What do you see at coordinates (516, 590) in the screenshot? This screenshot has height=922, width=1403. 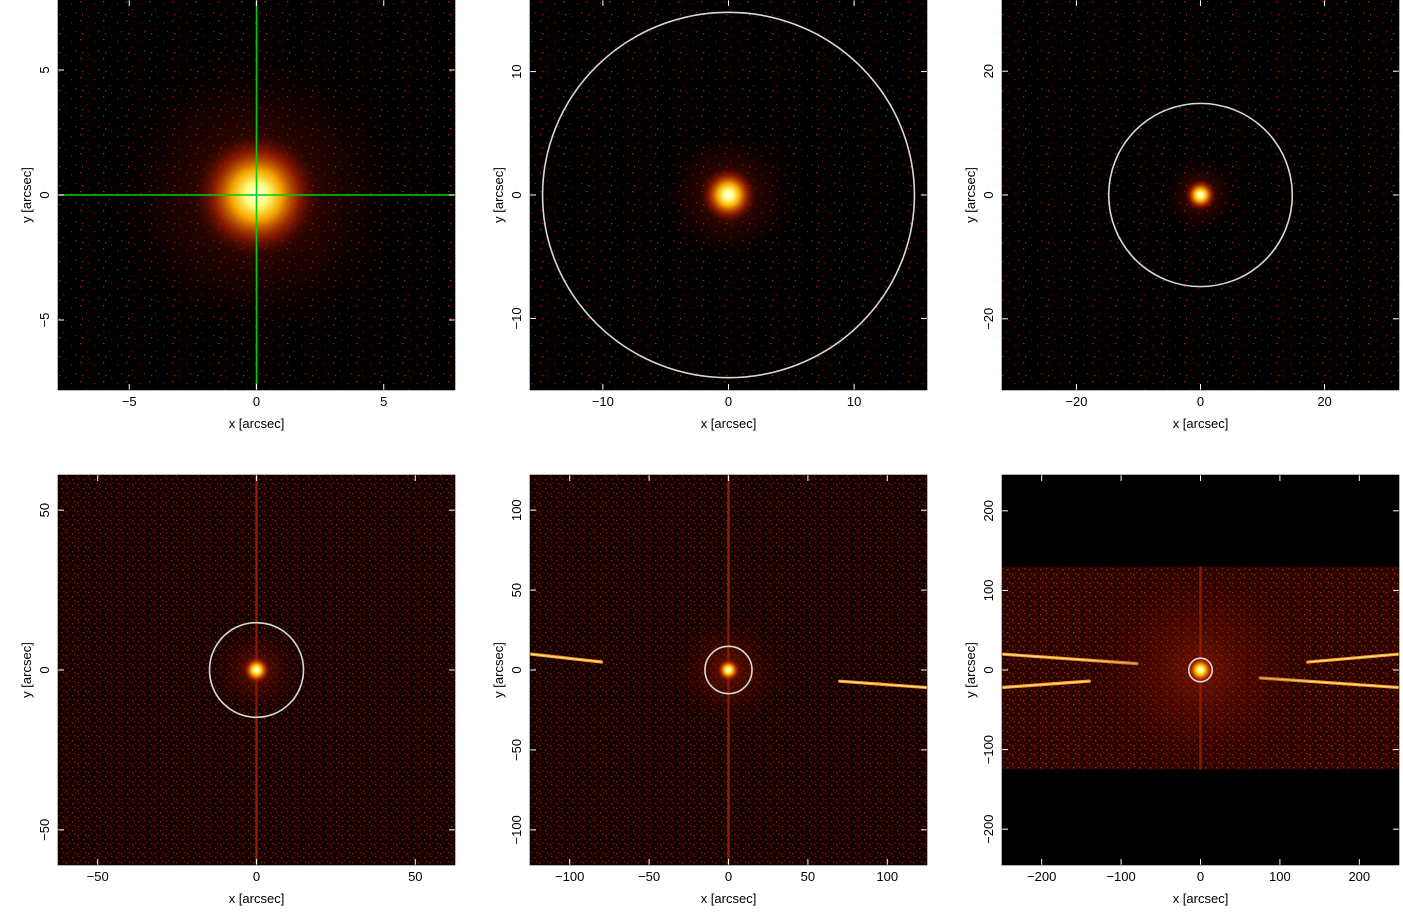 I see `y-tick-label-4: 50` at bounding box center [516, 590].